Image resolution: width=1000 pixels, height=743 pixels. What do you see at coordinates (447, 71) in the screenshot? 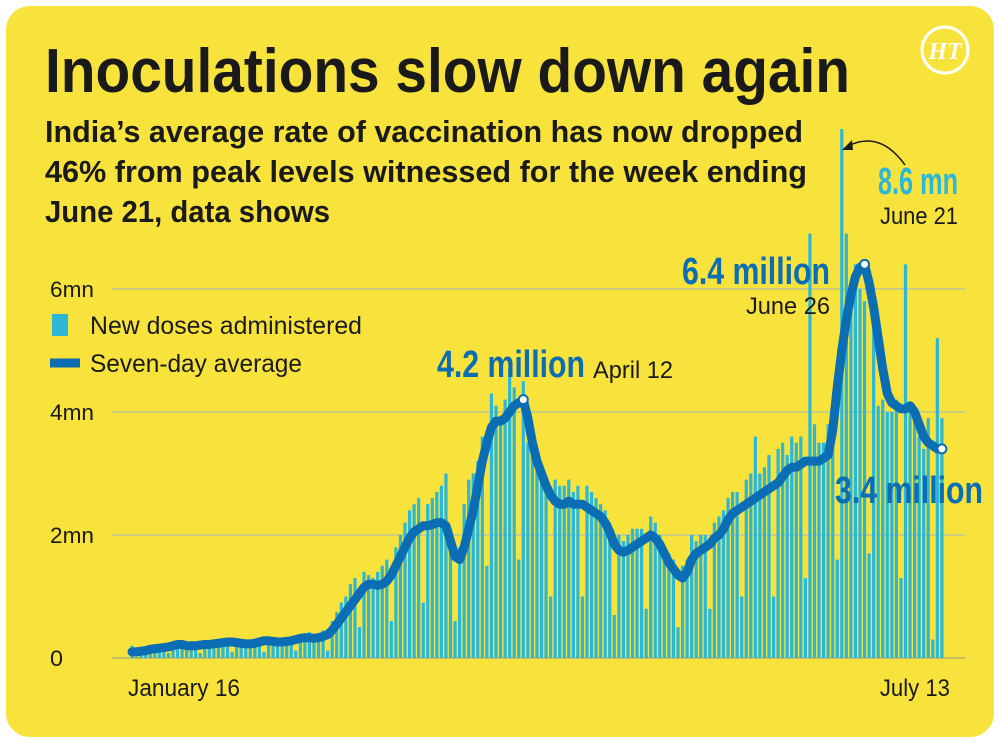
I see `chart-title: Inoculations slow down again` at bounding box center [447, 71].